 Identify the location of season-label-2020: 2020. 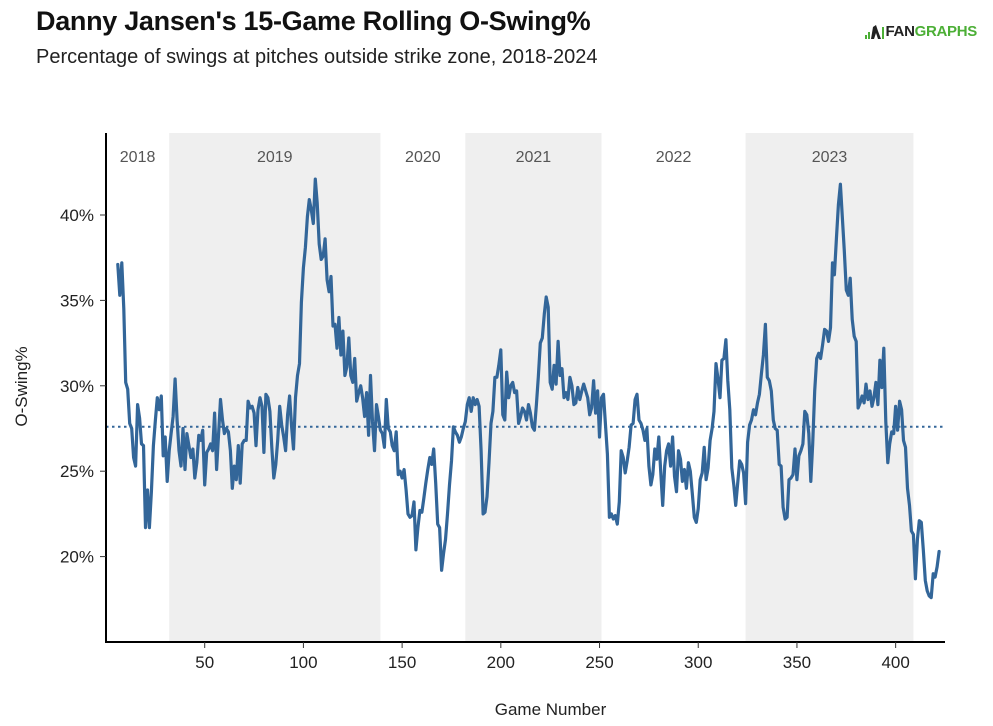
(423, 157).